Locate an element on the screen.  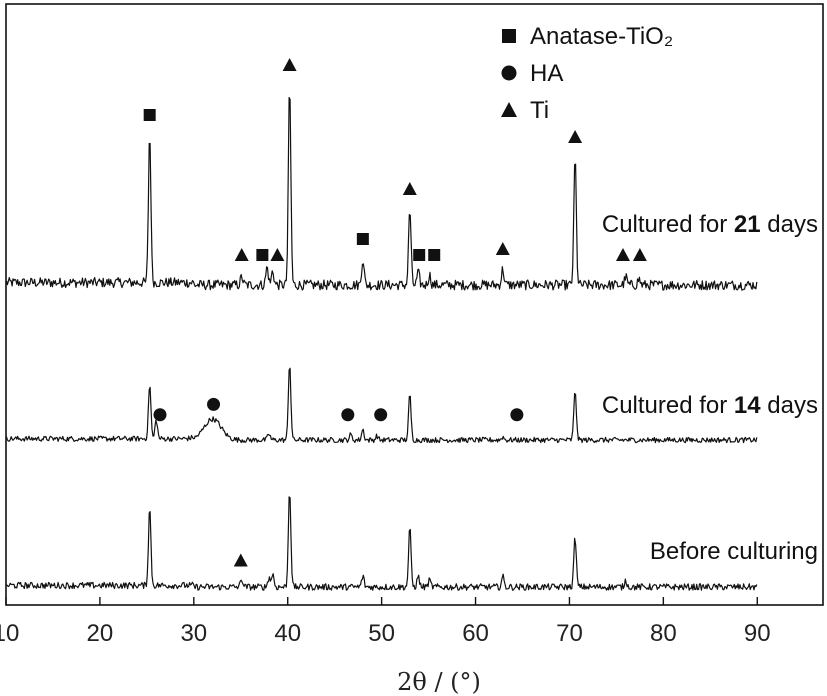
legend-label: Ti is located at coordinates (539, 110).